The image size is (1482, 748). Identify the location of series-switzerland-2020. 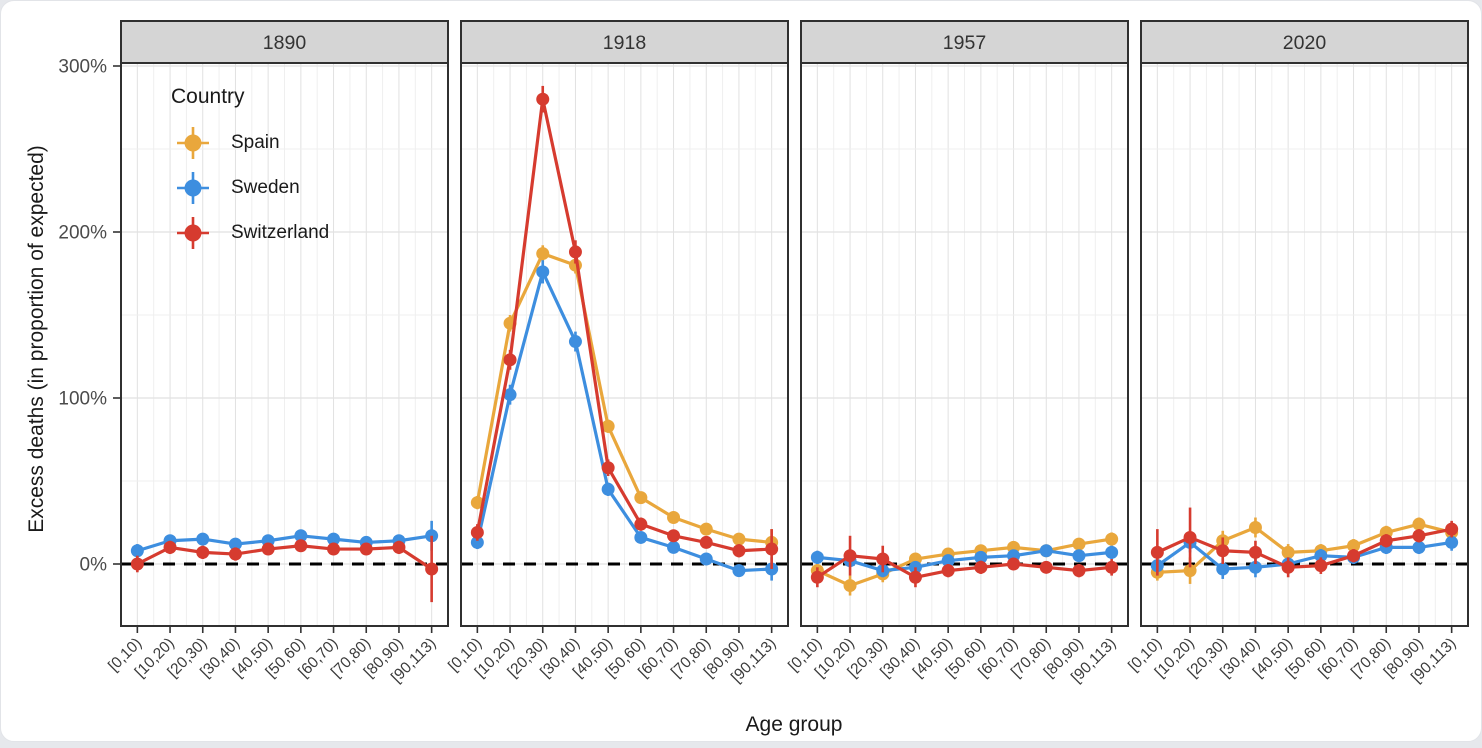
(1304, 542).